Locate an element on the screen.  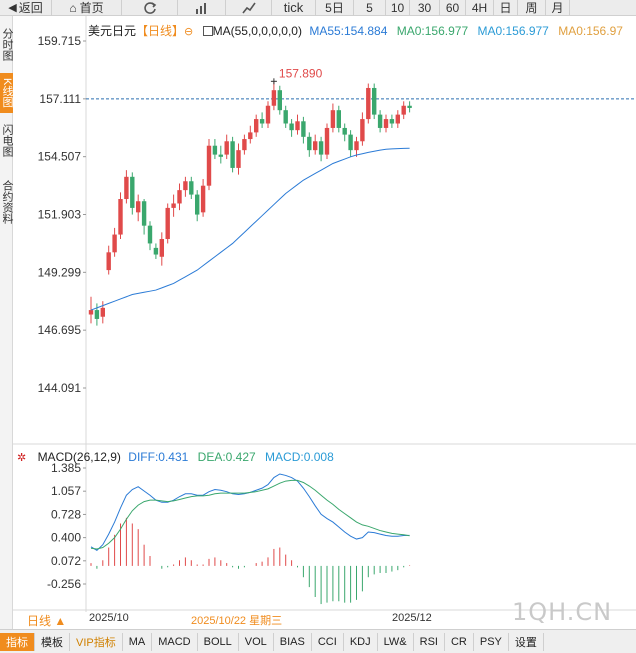
macd-axis-label: 0.400 is located at coordinates (66, 538).